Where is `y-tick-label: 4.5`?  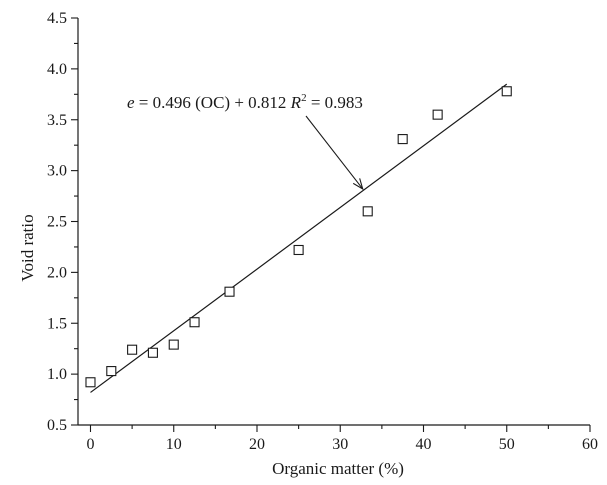
y-tick-label: 4.5 is located at coordinates (57, 18).